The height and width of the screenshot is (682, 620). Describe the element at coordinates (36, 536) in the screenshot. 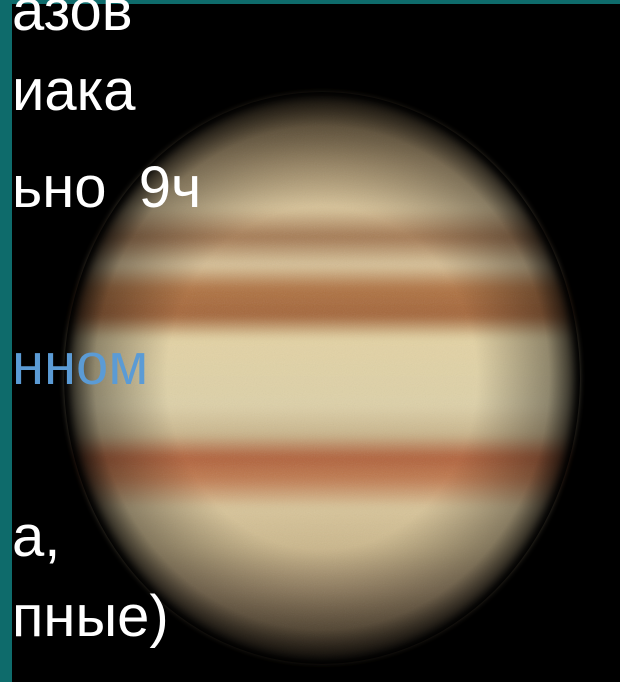

I see `text-line: а,` at that location.